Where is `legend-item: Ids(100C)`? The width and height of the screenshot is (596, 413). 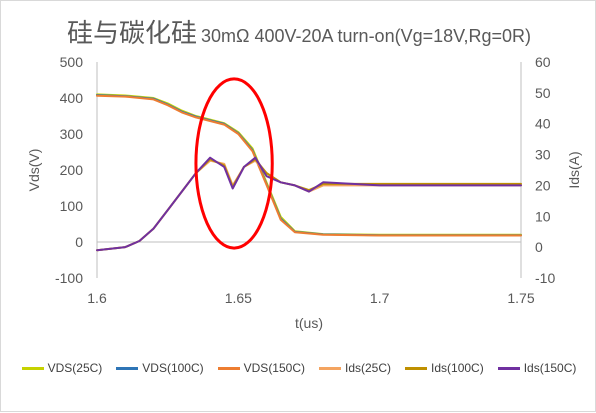
legend-item: Ids(100C) is located at coordinates (444, 368).